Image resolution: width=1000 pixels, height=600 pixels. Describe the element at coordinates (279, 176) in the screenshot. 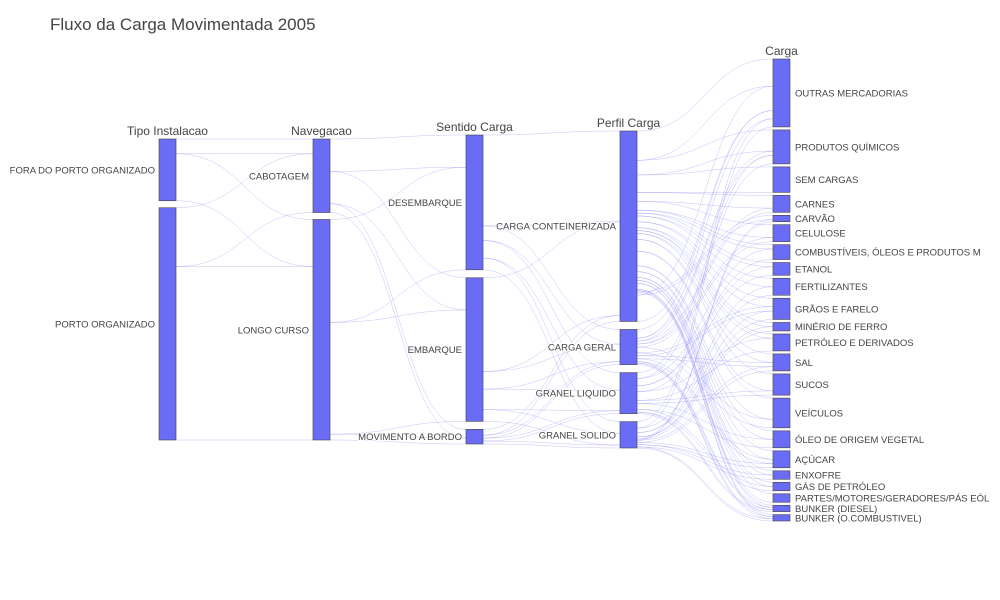

I see `node-label-cab: CABOTAGEM` at that location.